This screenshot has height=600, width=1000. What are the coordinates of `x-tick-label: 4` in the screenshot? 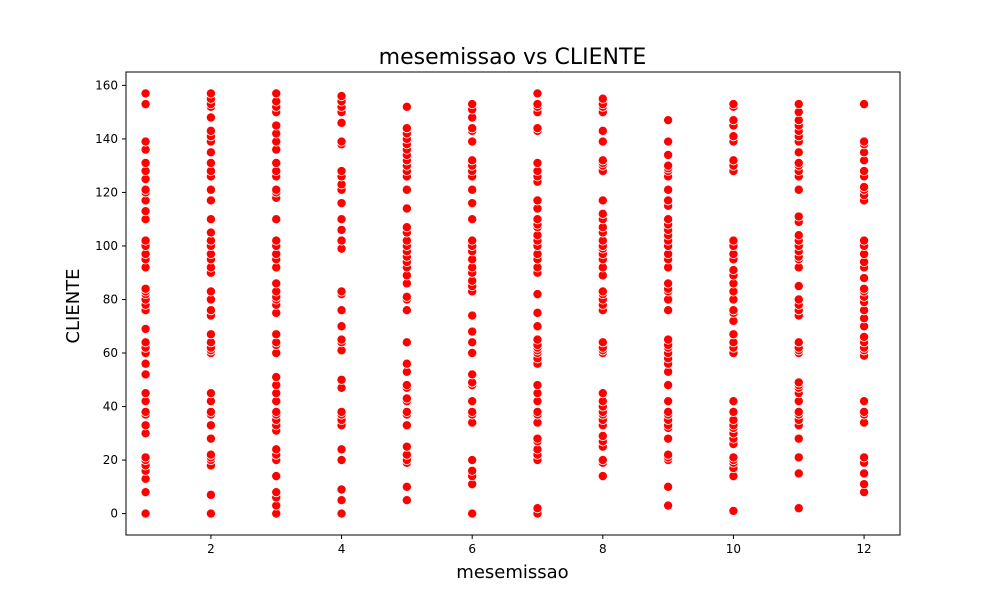 It's located at (342, 549).